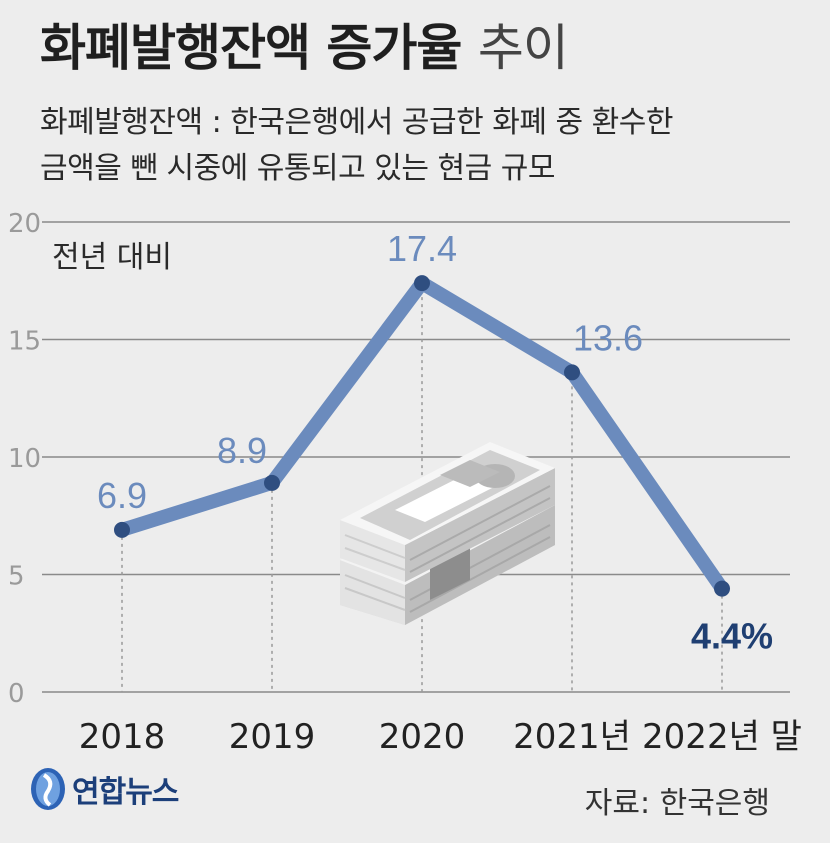  I want to click on data-label: 6.9, so click(122, 495).